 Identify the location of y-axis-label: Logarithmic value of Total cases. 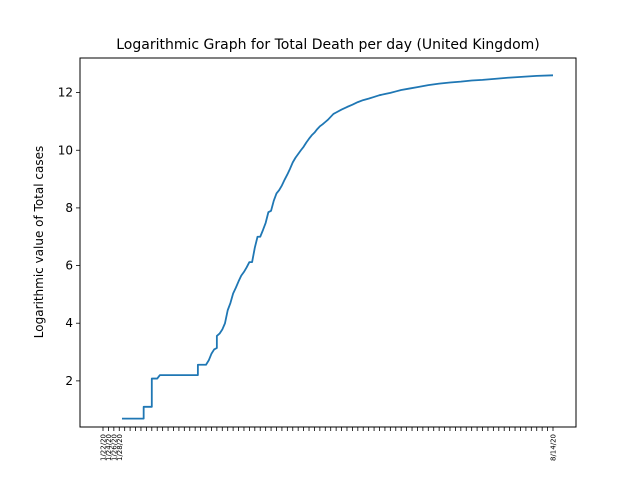
(39, 242).